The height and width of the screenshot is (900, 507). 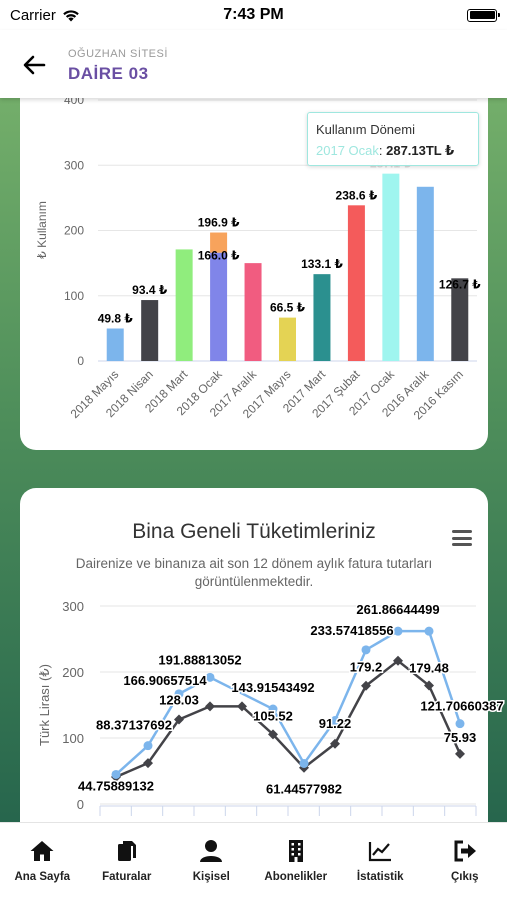 I want to click on site-name: OĞUZHAN SİTESİ, so click(x=118, y=54).